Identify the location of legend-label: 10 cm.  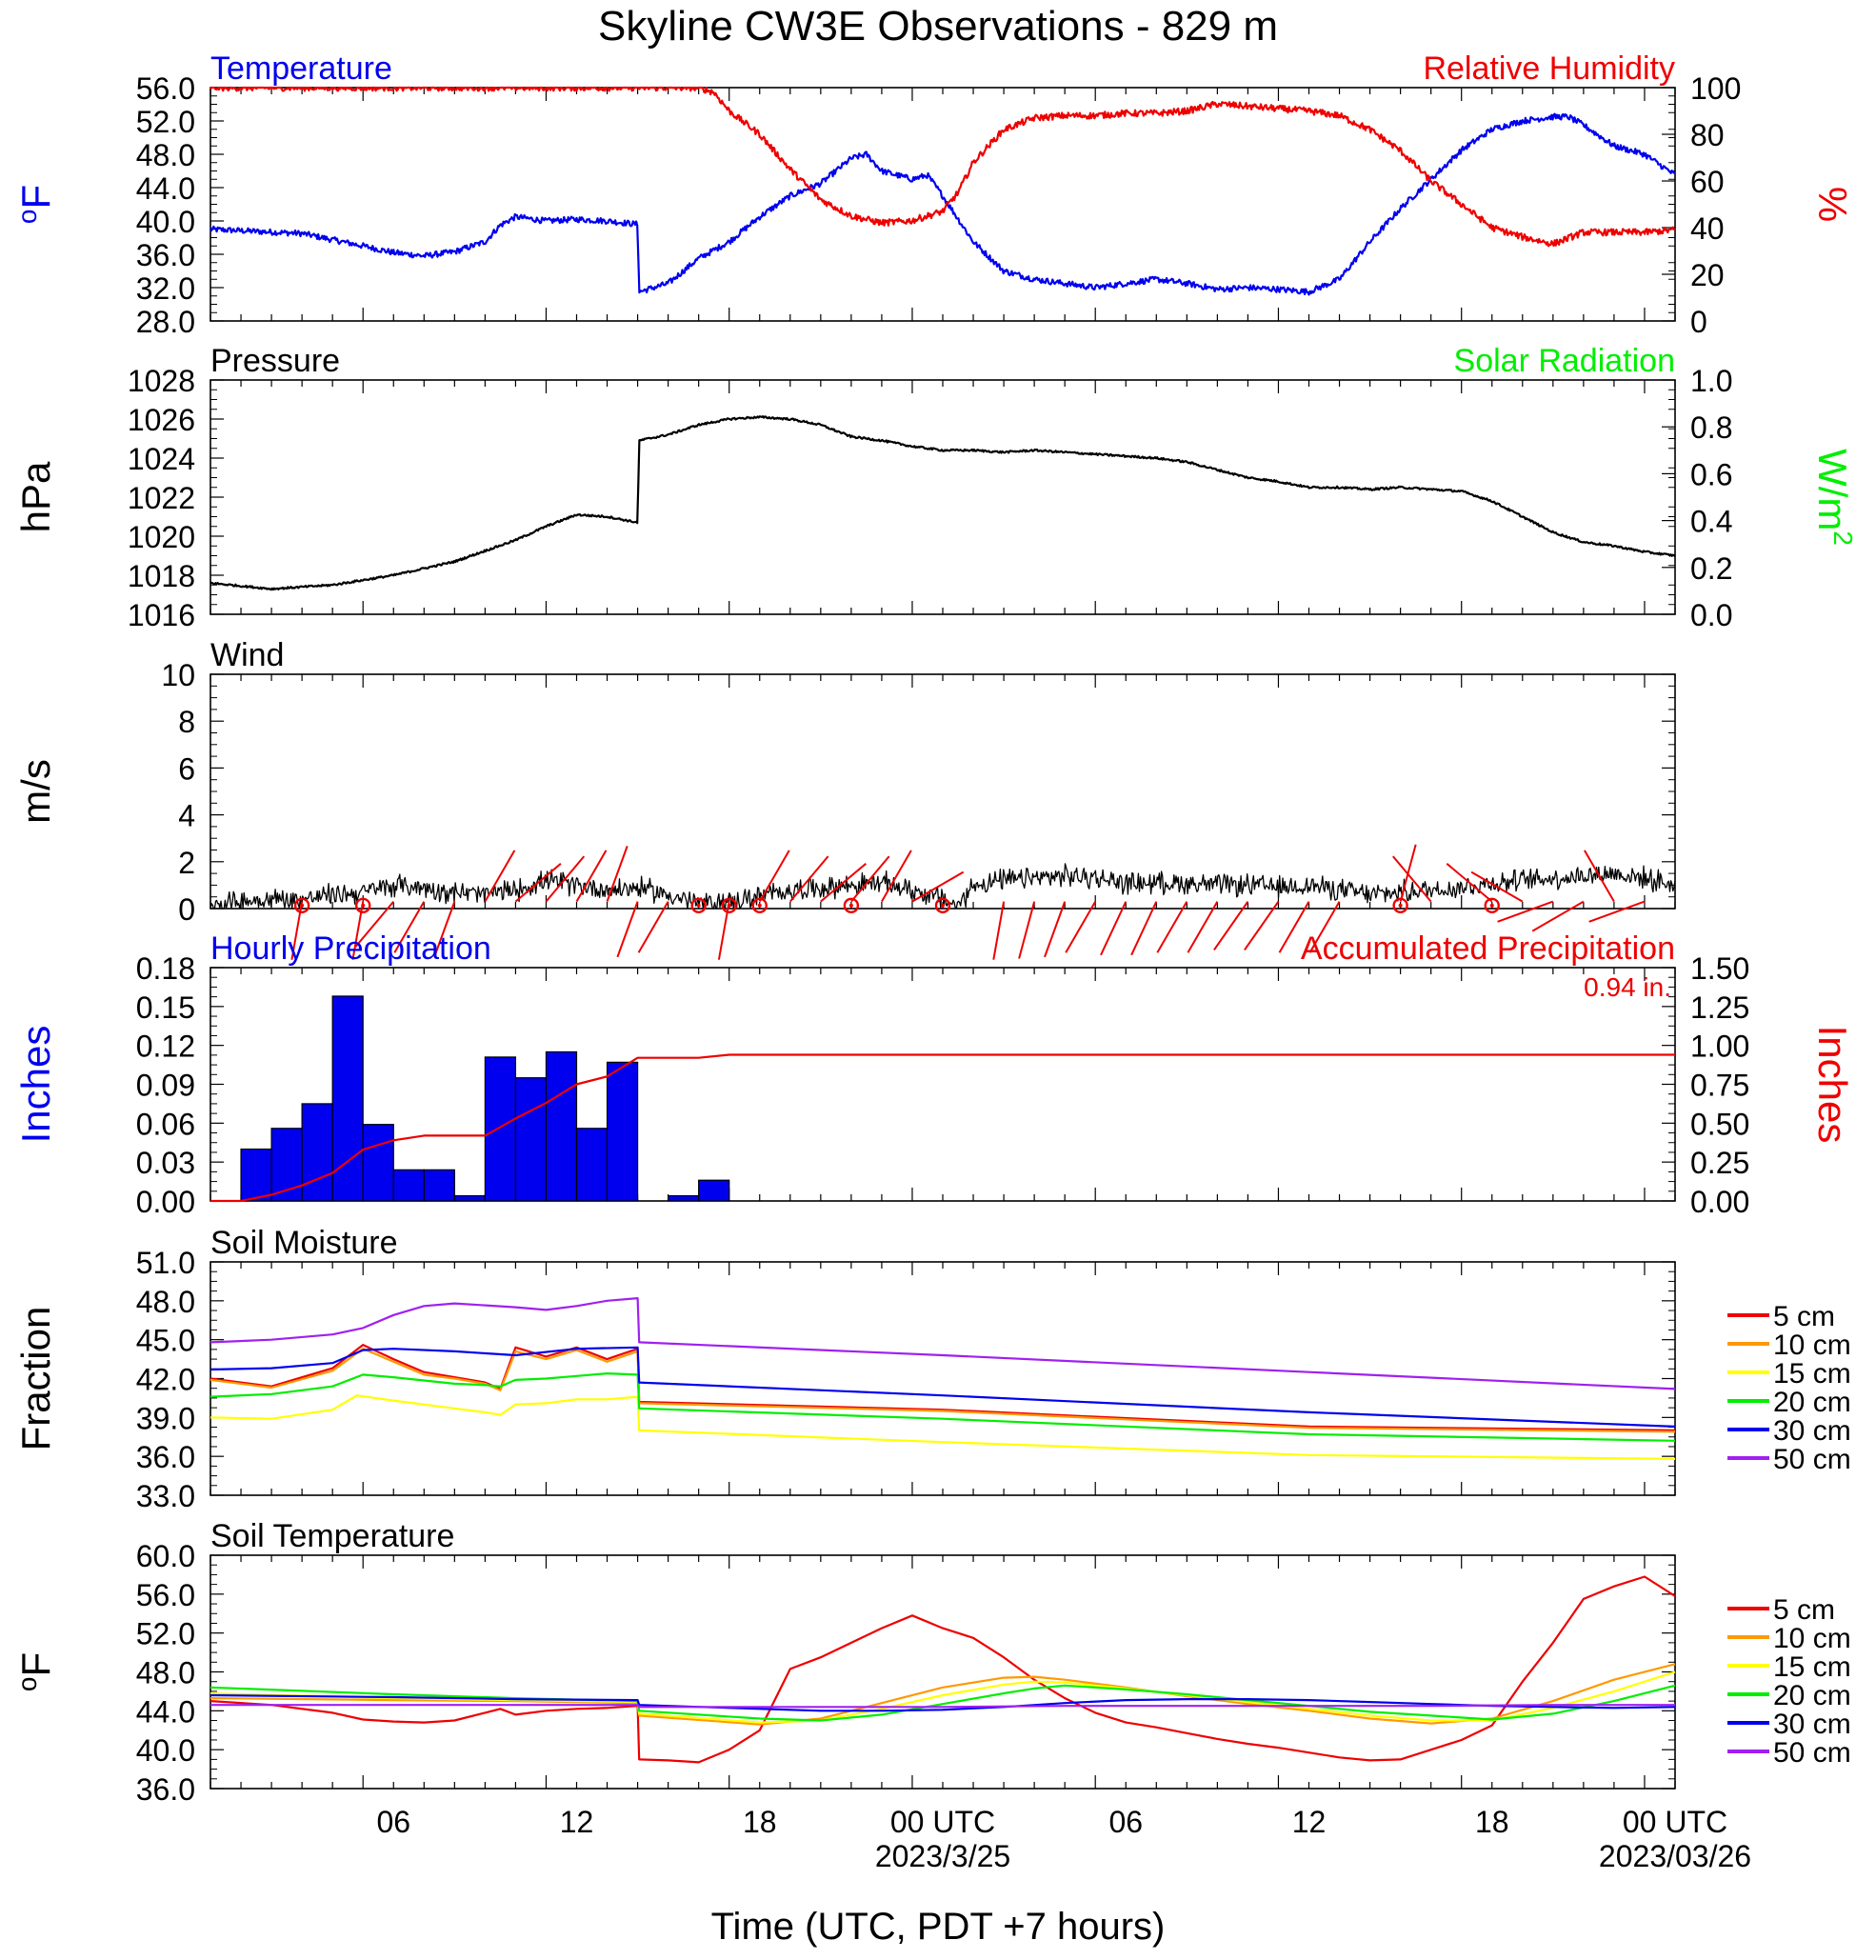
(1812, 1345).